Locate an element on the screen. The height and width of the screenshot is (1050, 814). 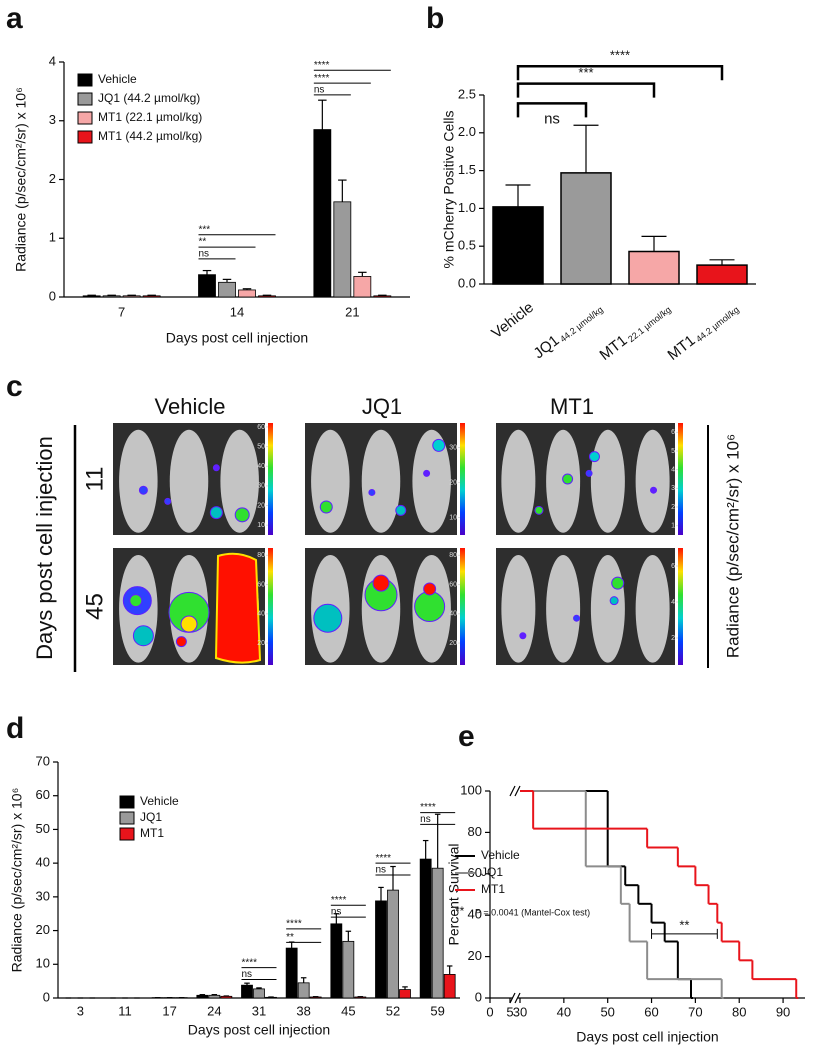
column-title: JQ1 is located at coordinates (382, 406).